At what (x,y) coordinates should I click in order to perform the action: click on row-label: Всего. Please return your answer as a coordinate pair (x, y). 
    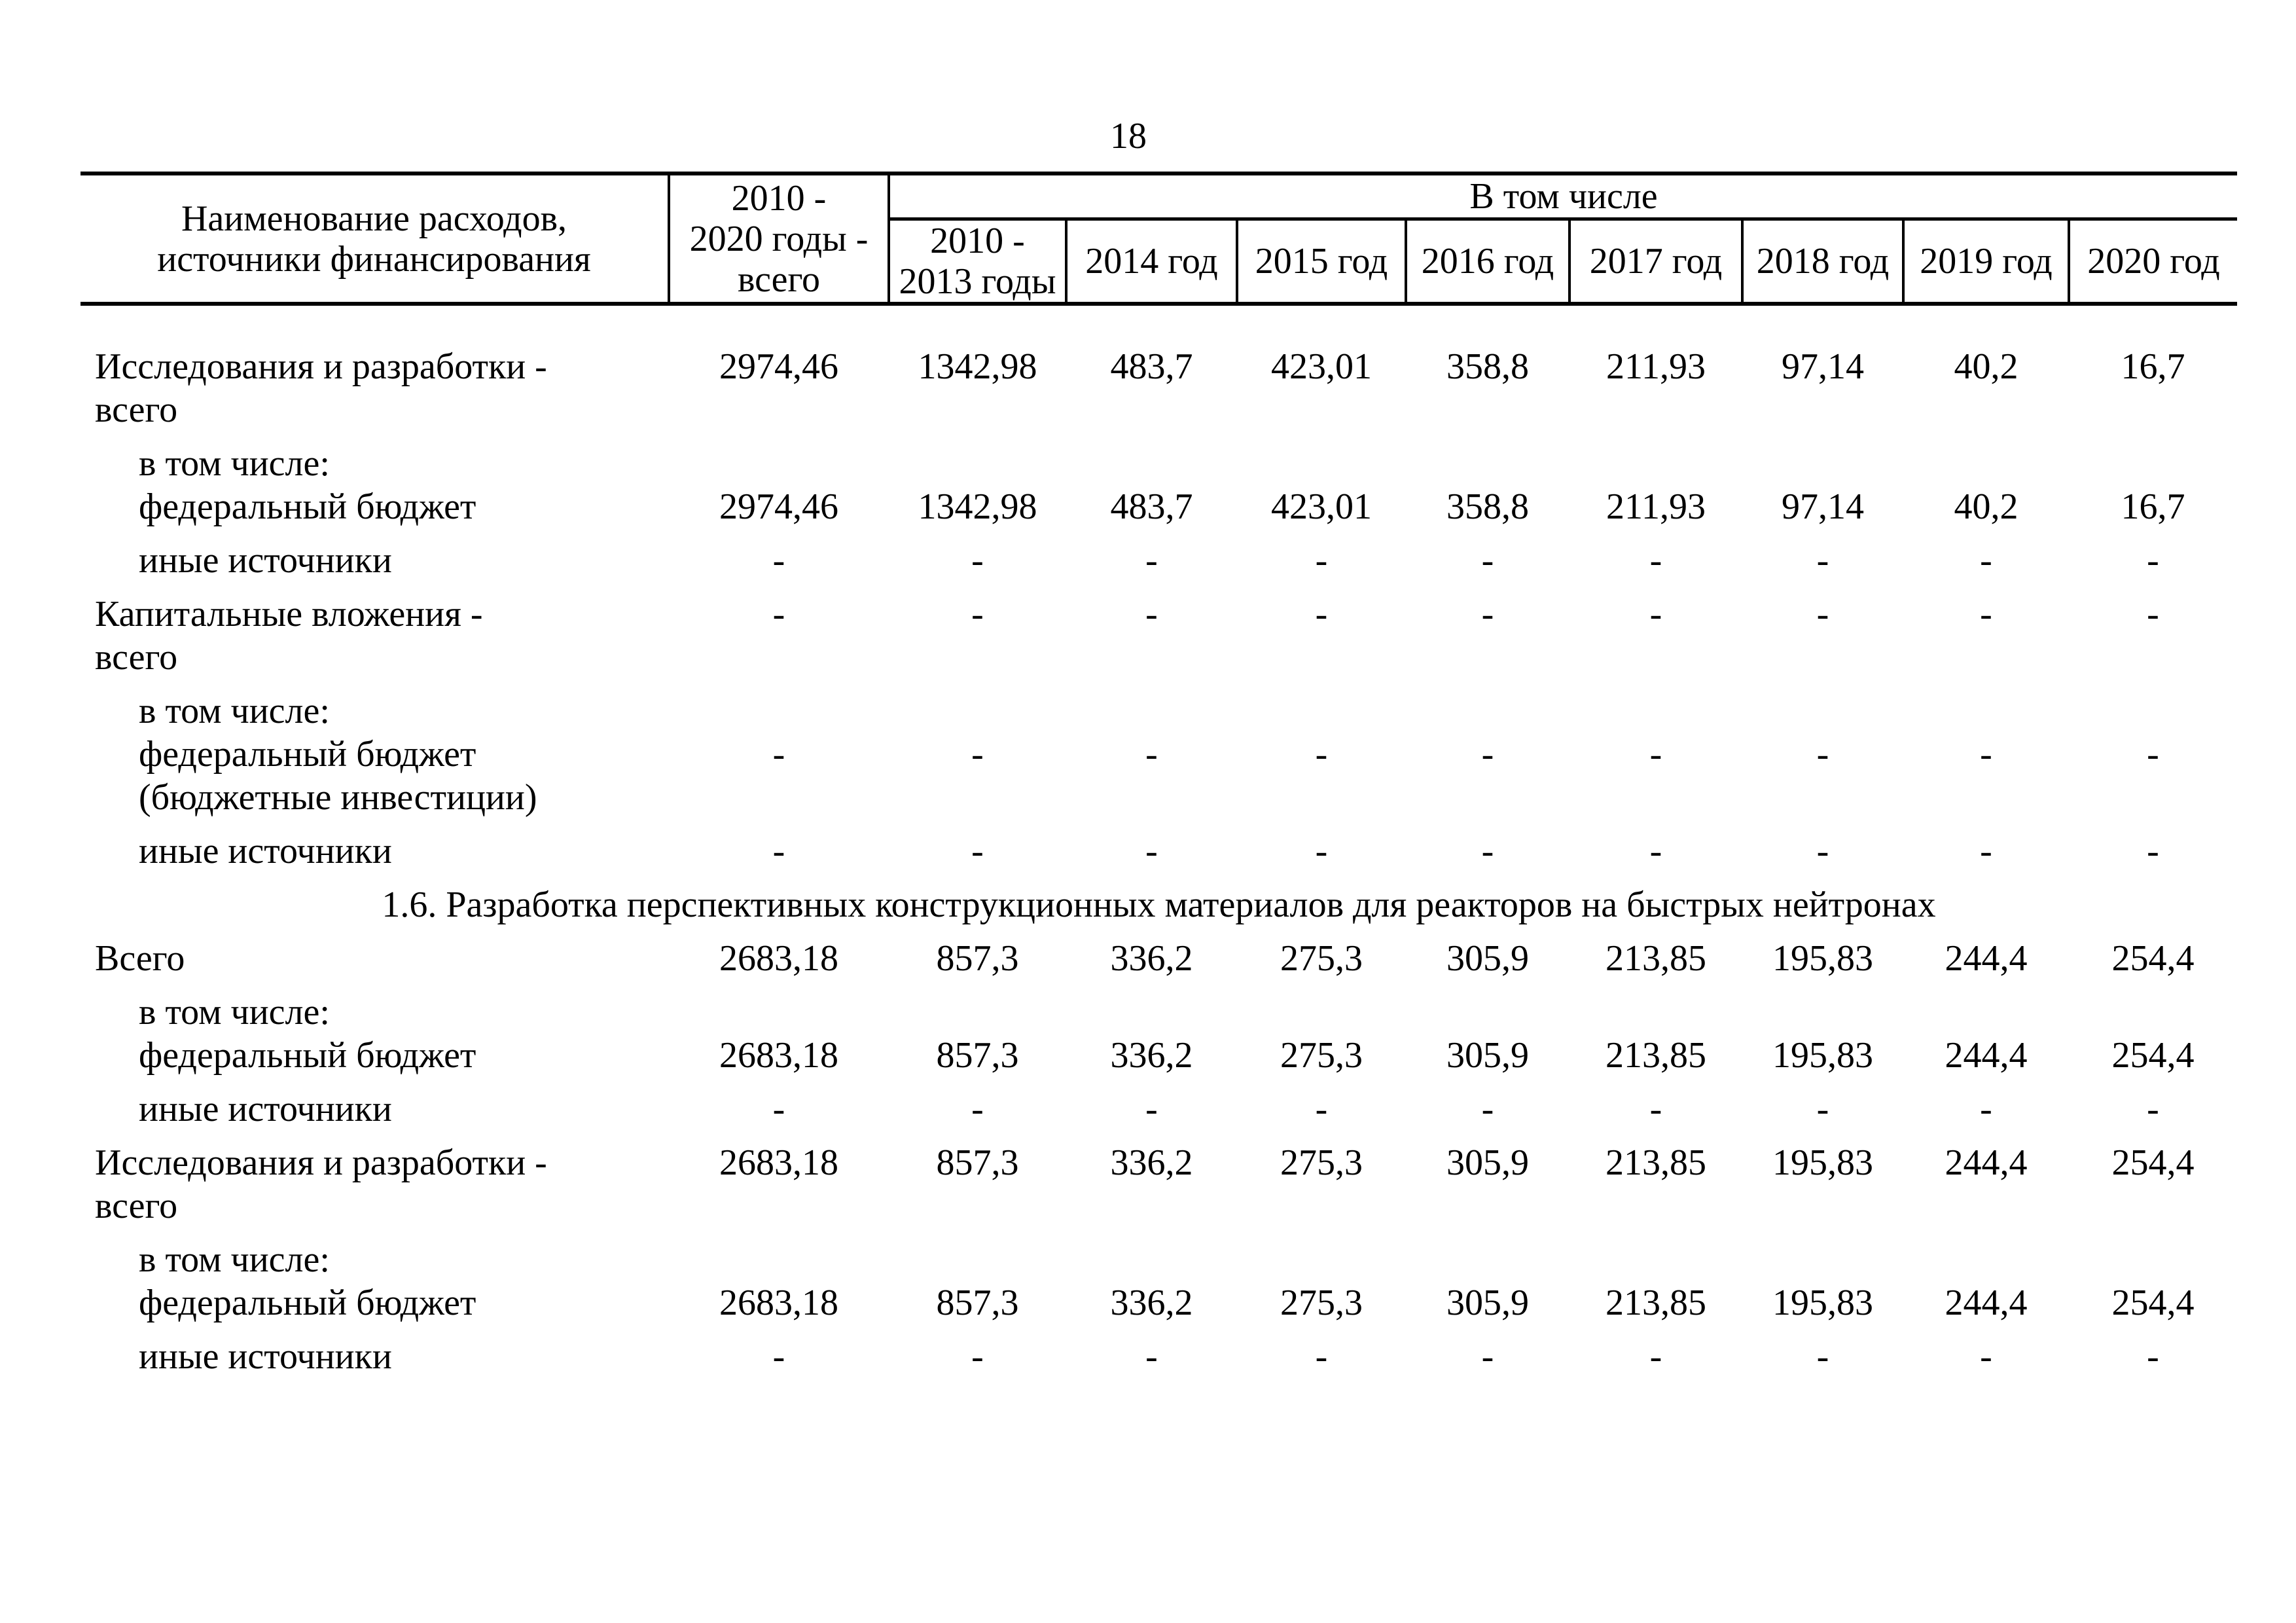
    Looking at the image, I should click on (375, 953).